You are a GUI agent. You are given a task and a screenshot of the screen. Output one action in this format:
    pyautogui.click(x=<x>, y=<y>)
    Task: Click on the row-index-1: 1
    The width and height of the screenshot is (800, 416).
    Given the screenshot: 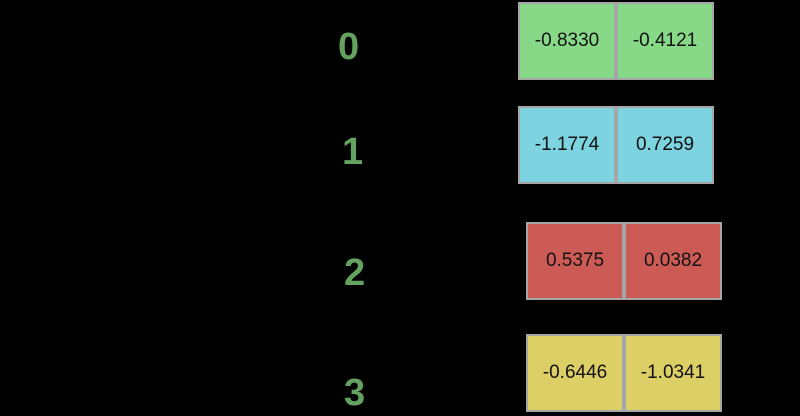 What is the action you would take?
    pyautogui.click(x=353, y=152)
    